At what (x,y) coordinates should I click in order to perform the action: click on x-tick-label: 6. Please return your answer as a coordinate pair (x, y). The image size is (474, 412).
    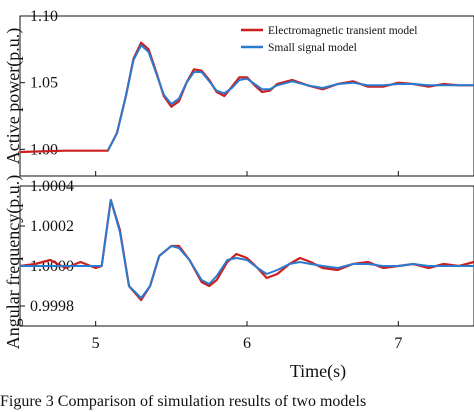
    Looking at the image, I should click on (247, 343).